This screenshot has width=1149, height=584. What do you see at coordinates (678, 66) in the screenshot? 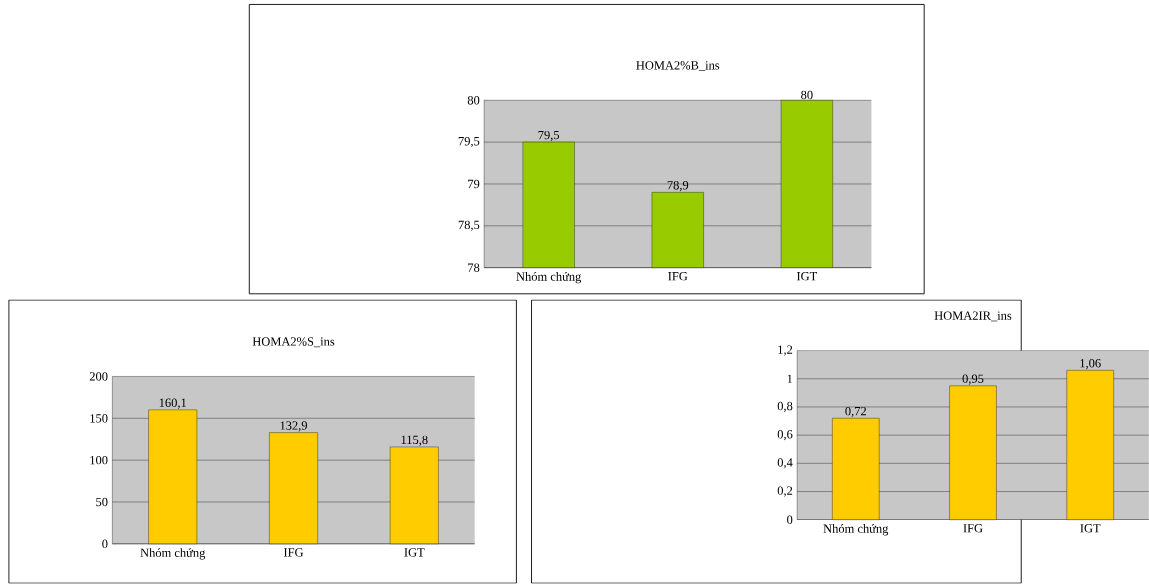
I see `chart-title: HOMA2%B_ins` at bounding box center [678, 66].